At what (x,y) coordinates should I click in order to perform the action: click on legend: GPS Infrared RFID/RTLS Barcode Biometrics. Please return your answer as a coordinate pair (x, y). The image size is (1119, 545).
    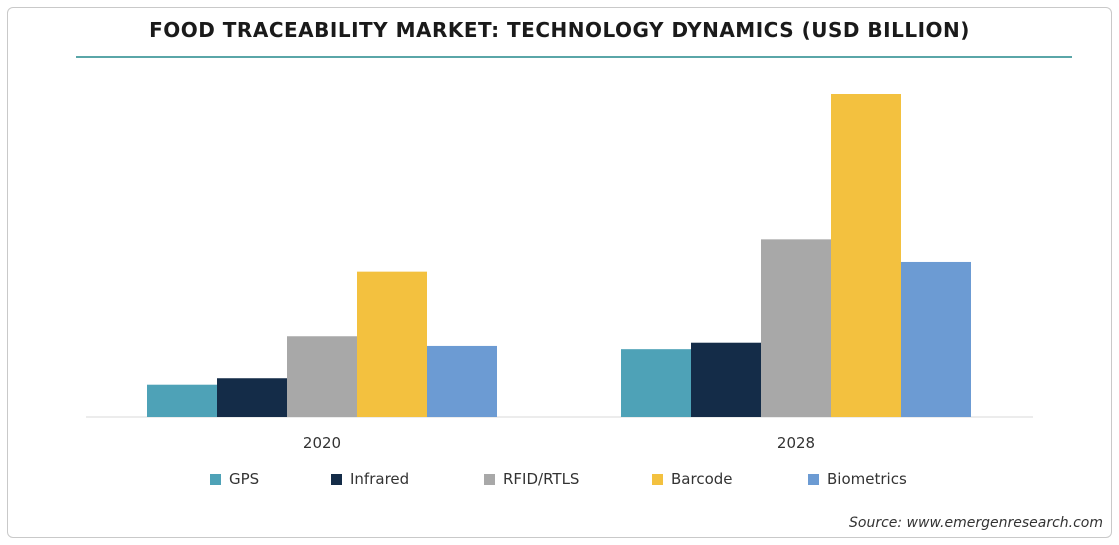
    Looking at the image, I should click on (559, 481).